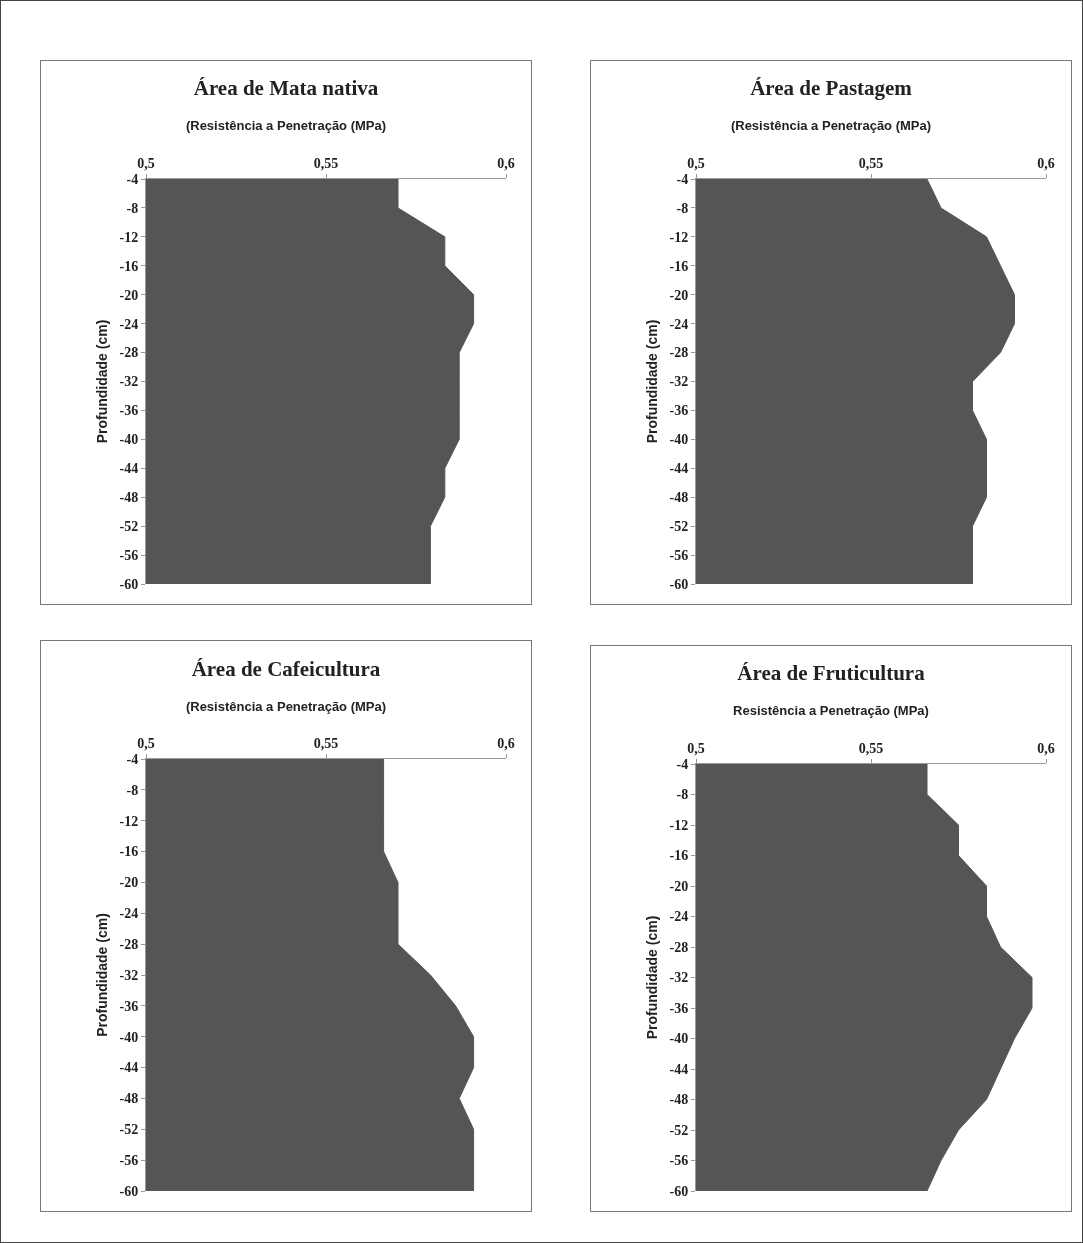 Image resolution: width=1083 pixels, height=1243 pixels. Describe the element at coordinates (831, 87) in the screenshot. I see `chart-title: Área de Pastagem` at that location.